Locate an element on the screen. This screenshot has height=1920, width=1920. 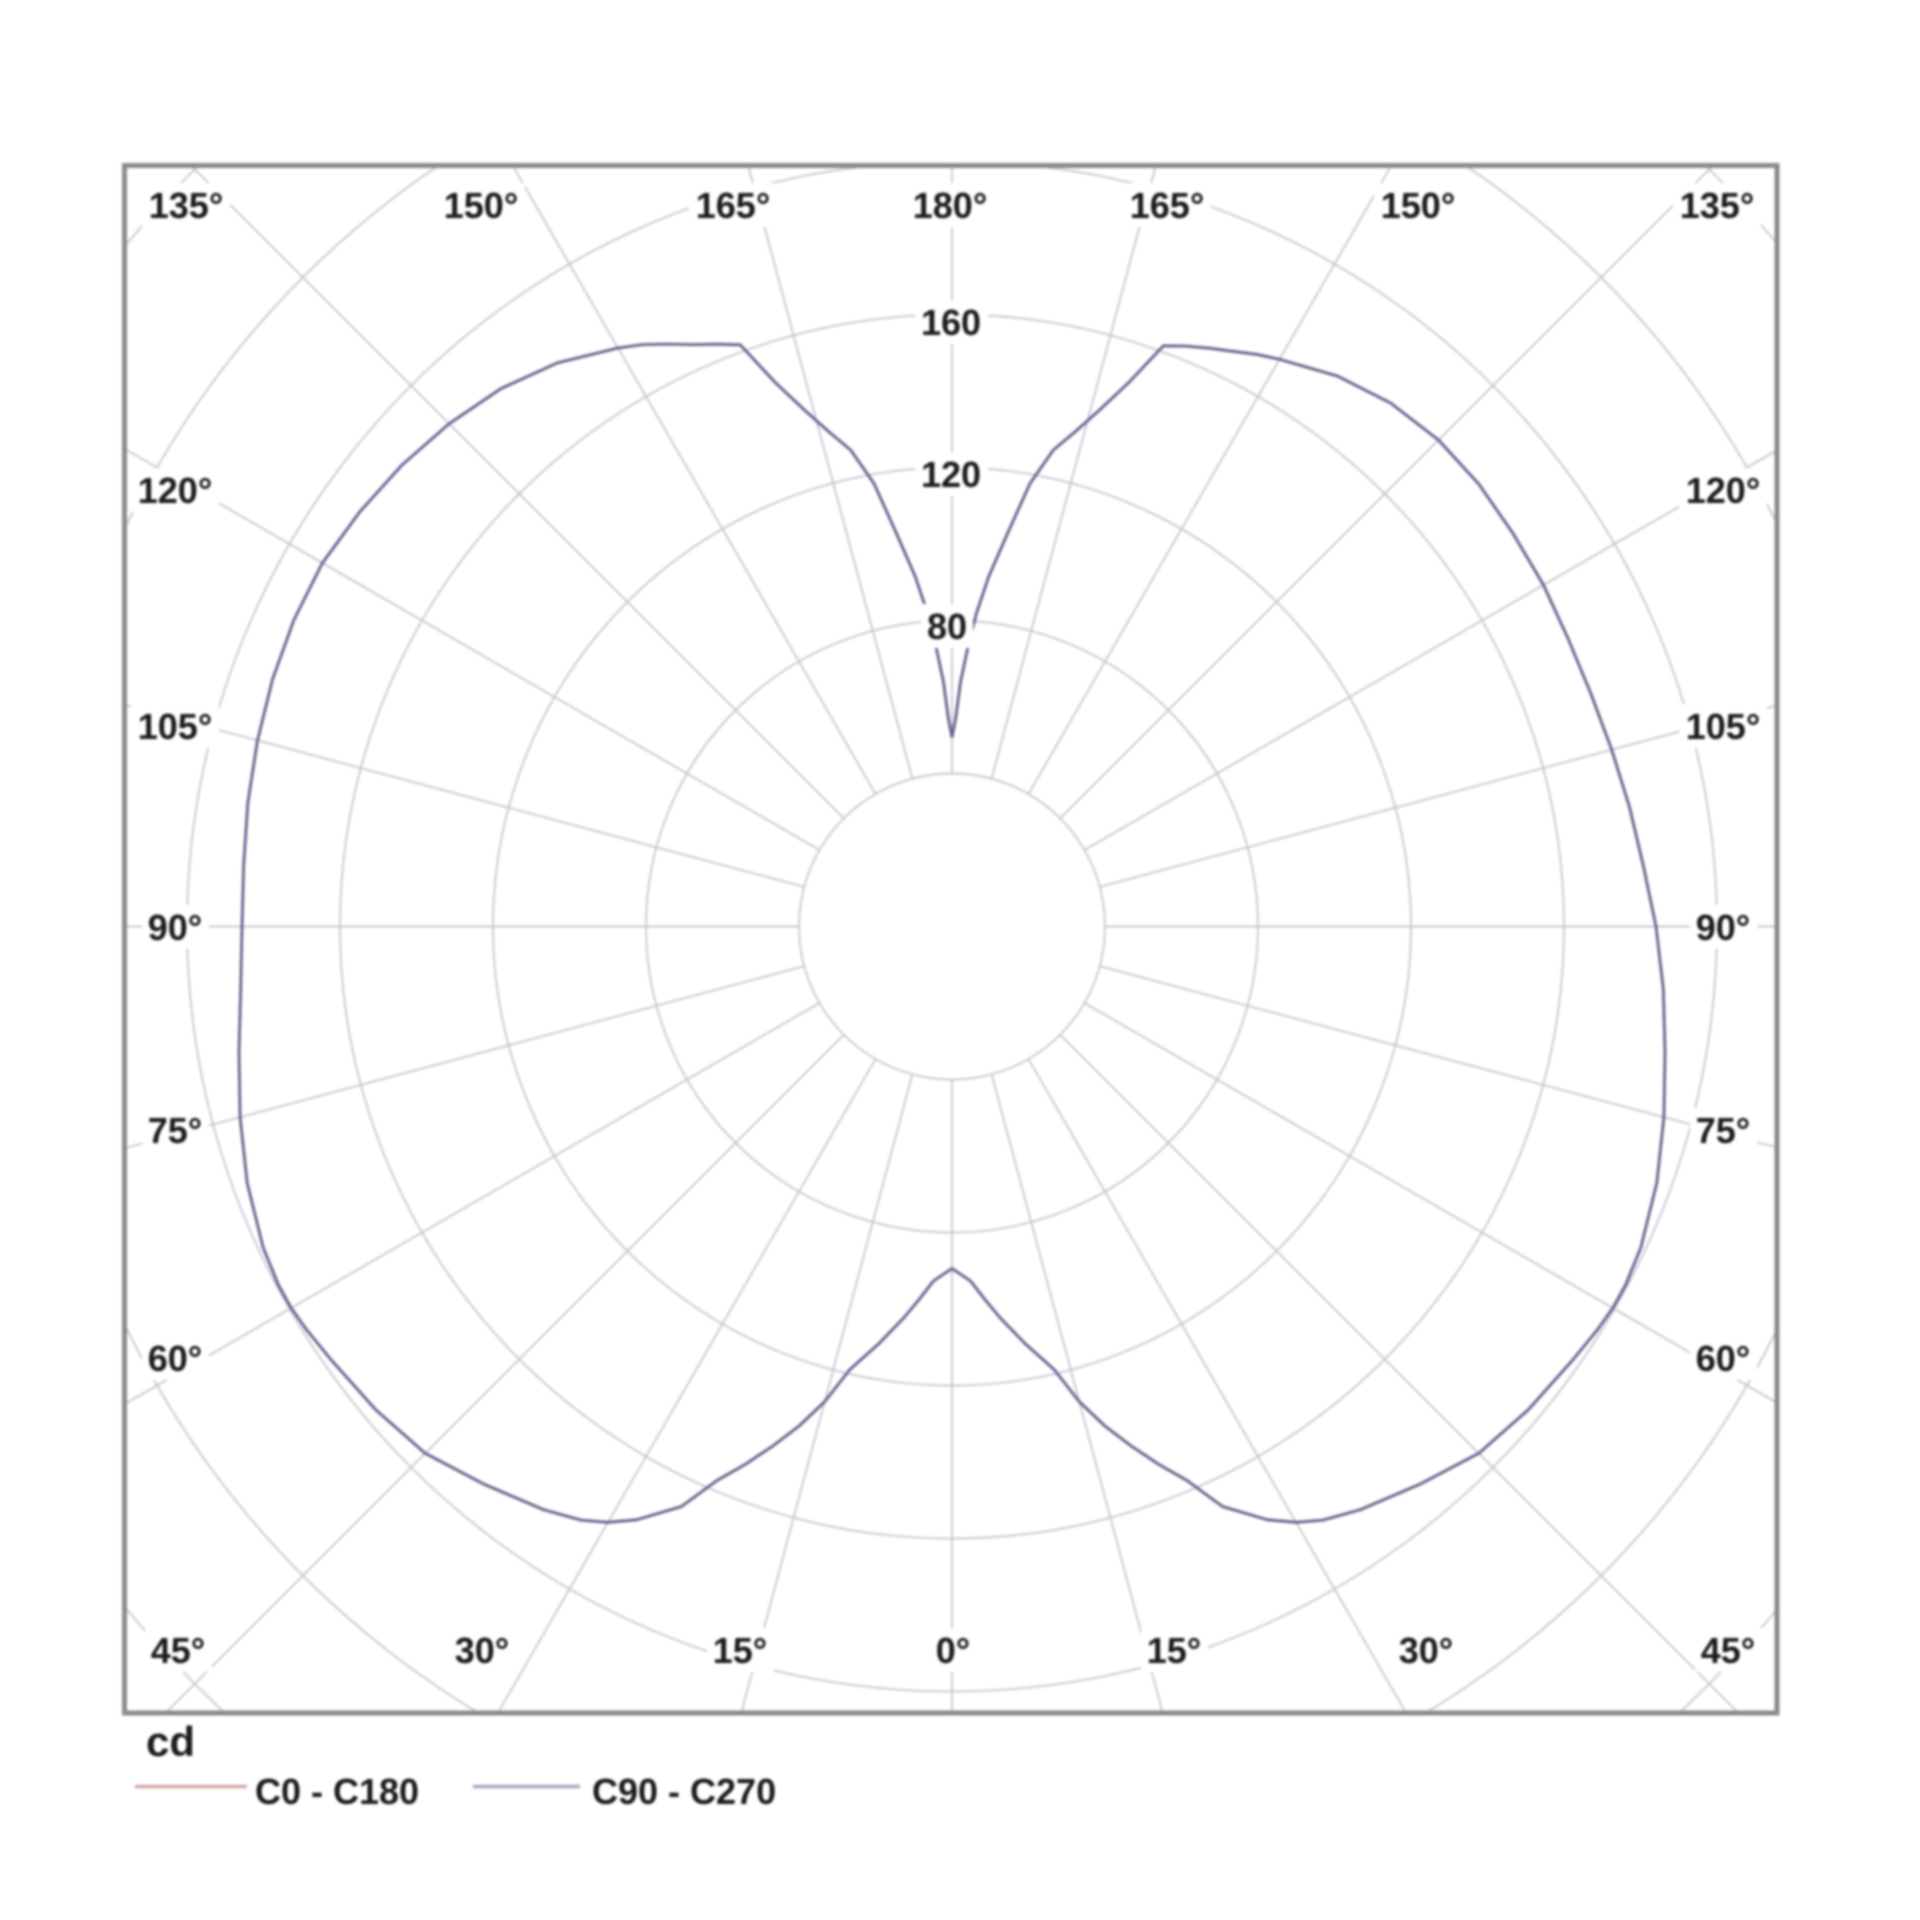
svg-text: 0° is located at coordinates (953, 1650).